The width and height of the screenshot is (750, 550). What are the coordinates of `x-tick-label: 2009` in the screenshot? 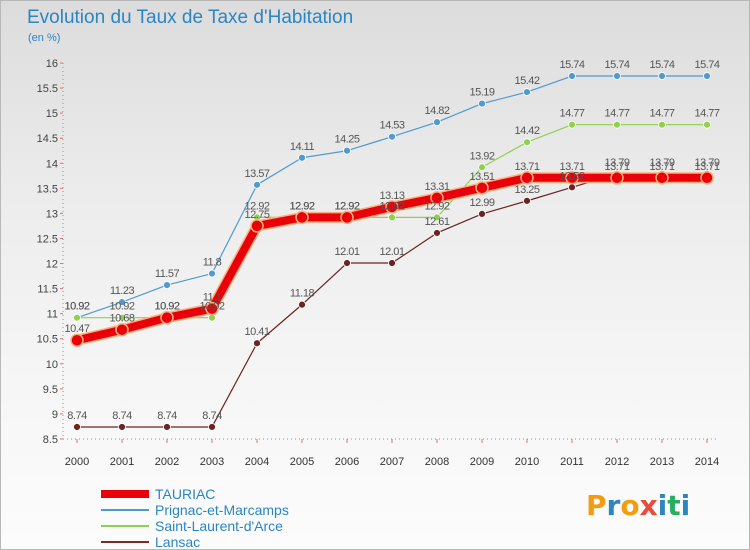 It's located at (482, 462).